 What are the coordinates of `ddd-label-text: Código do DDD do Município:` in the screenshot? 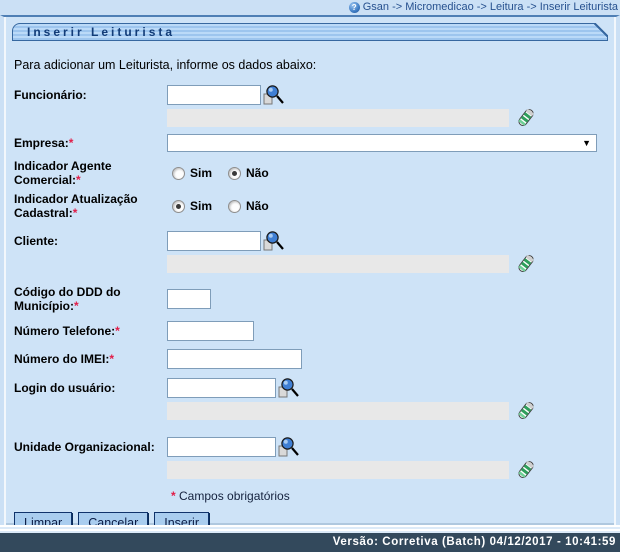 It's located at (67, 299).